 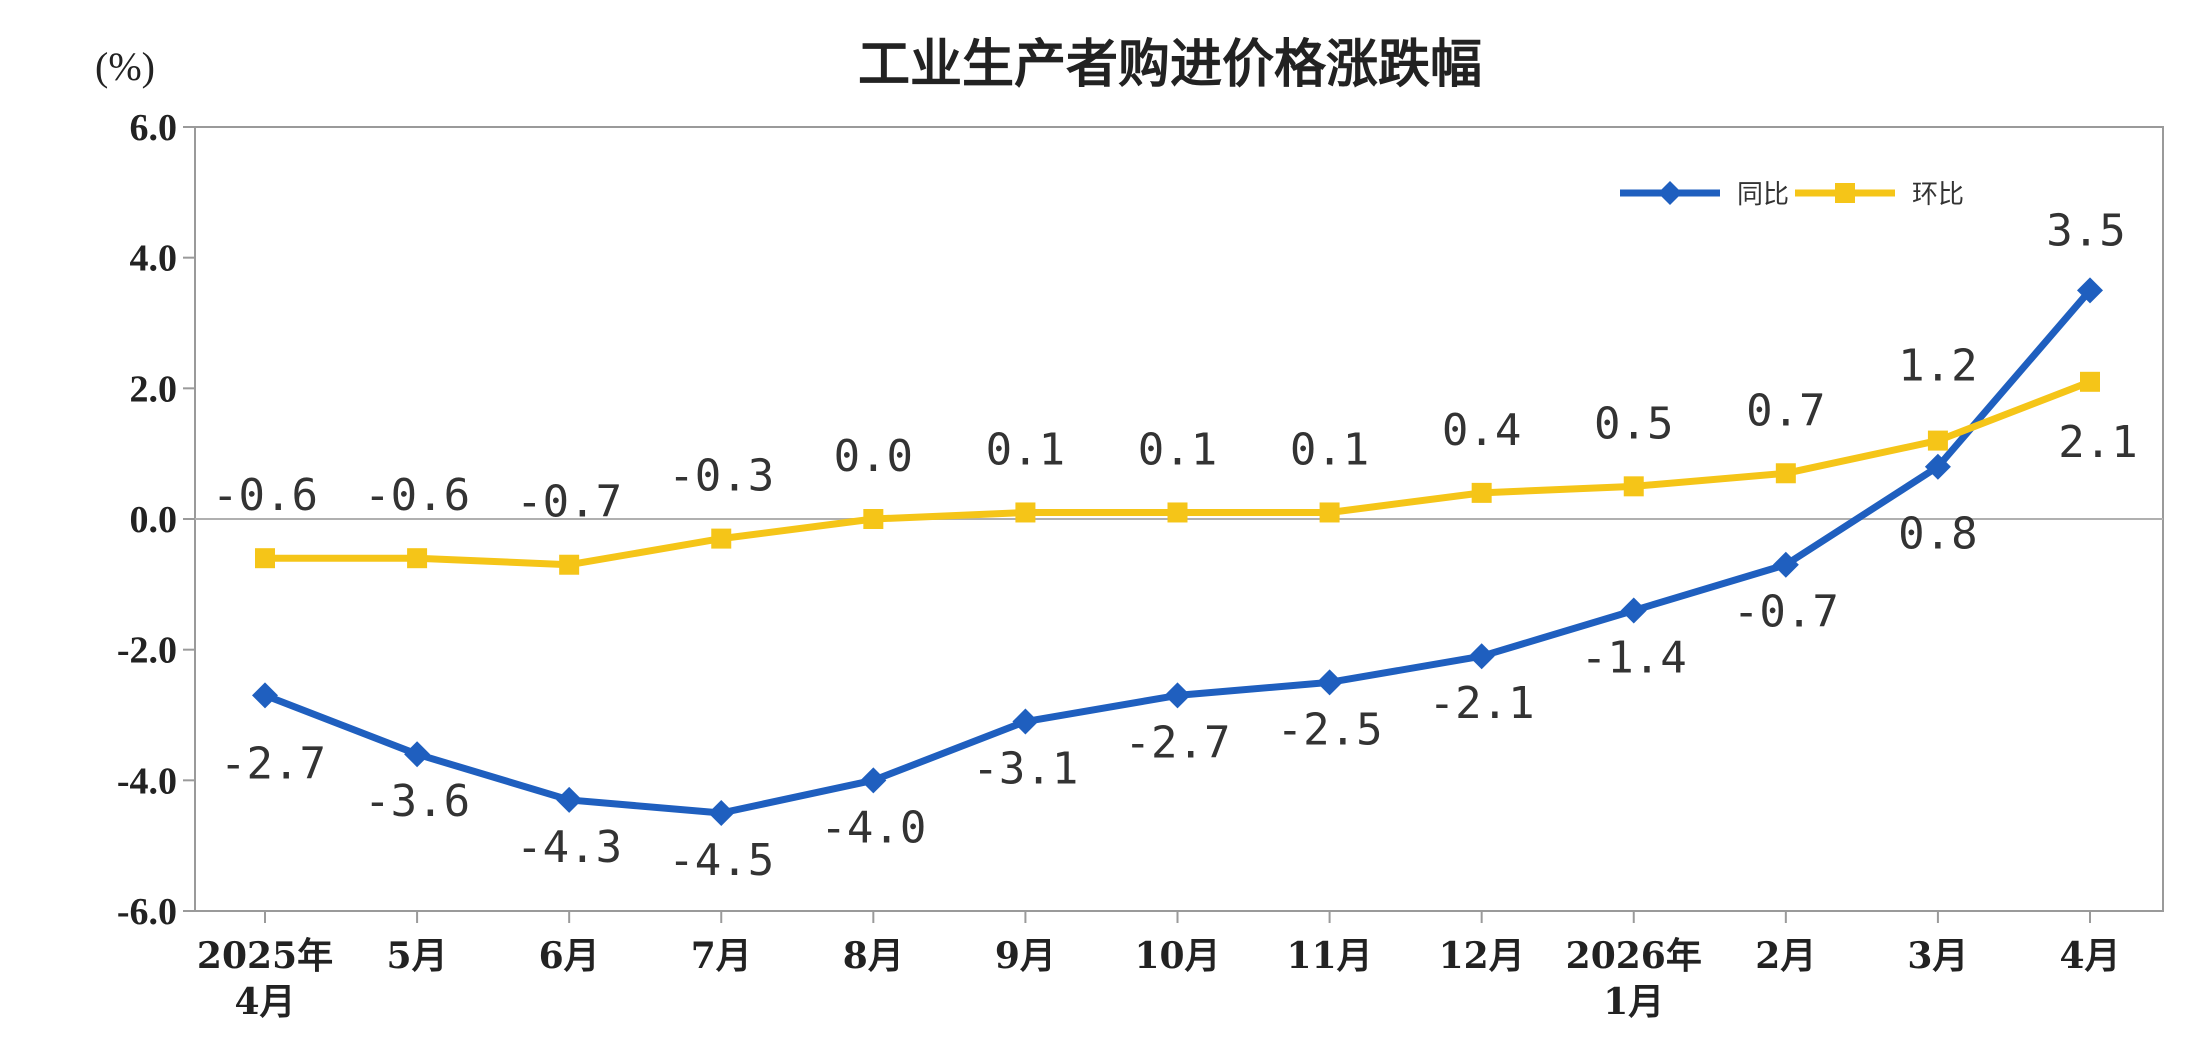 I want to click on y-tick-label: 2.0, so click(x=154, y=389).